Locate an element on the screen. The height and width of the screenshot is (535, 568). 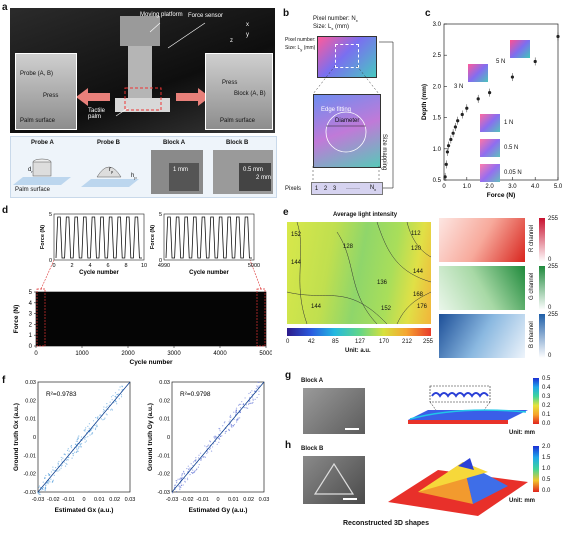
f-right-ytick-label: 0.02 is located at coordinates (164, 401).